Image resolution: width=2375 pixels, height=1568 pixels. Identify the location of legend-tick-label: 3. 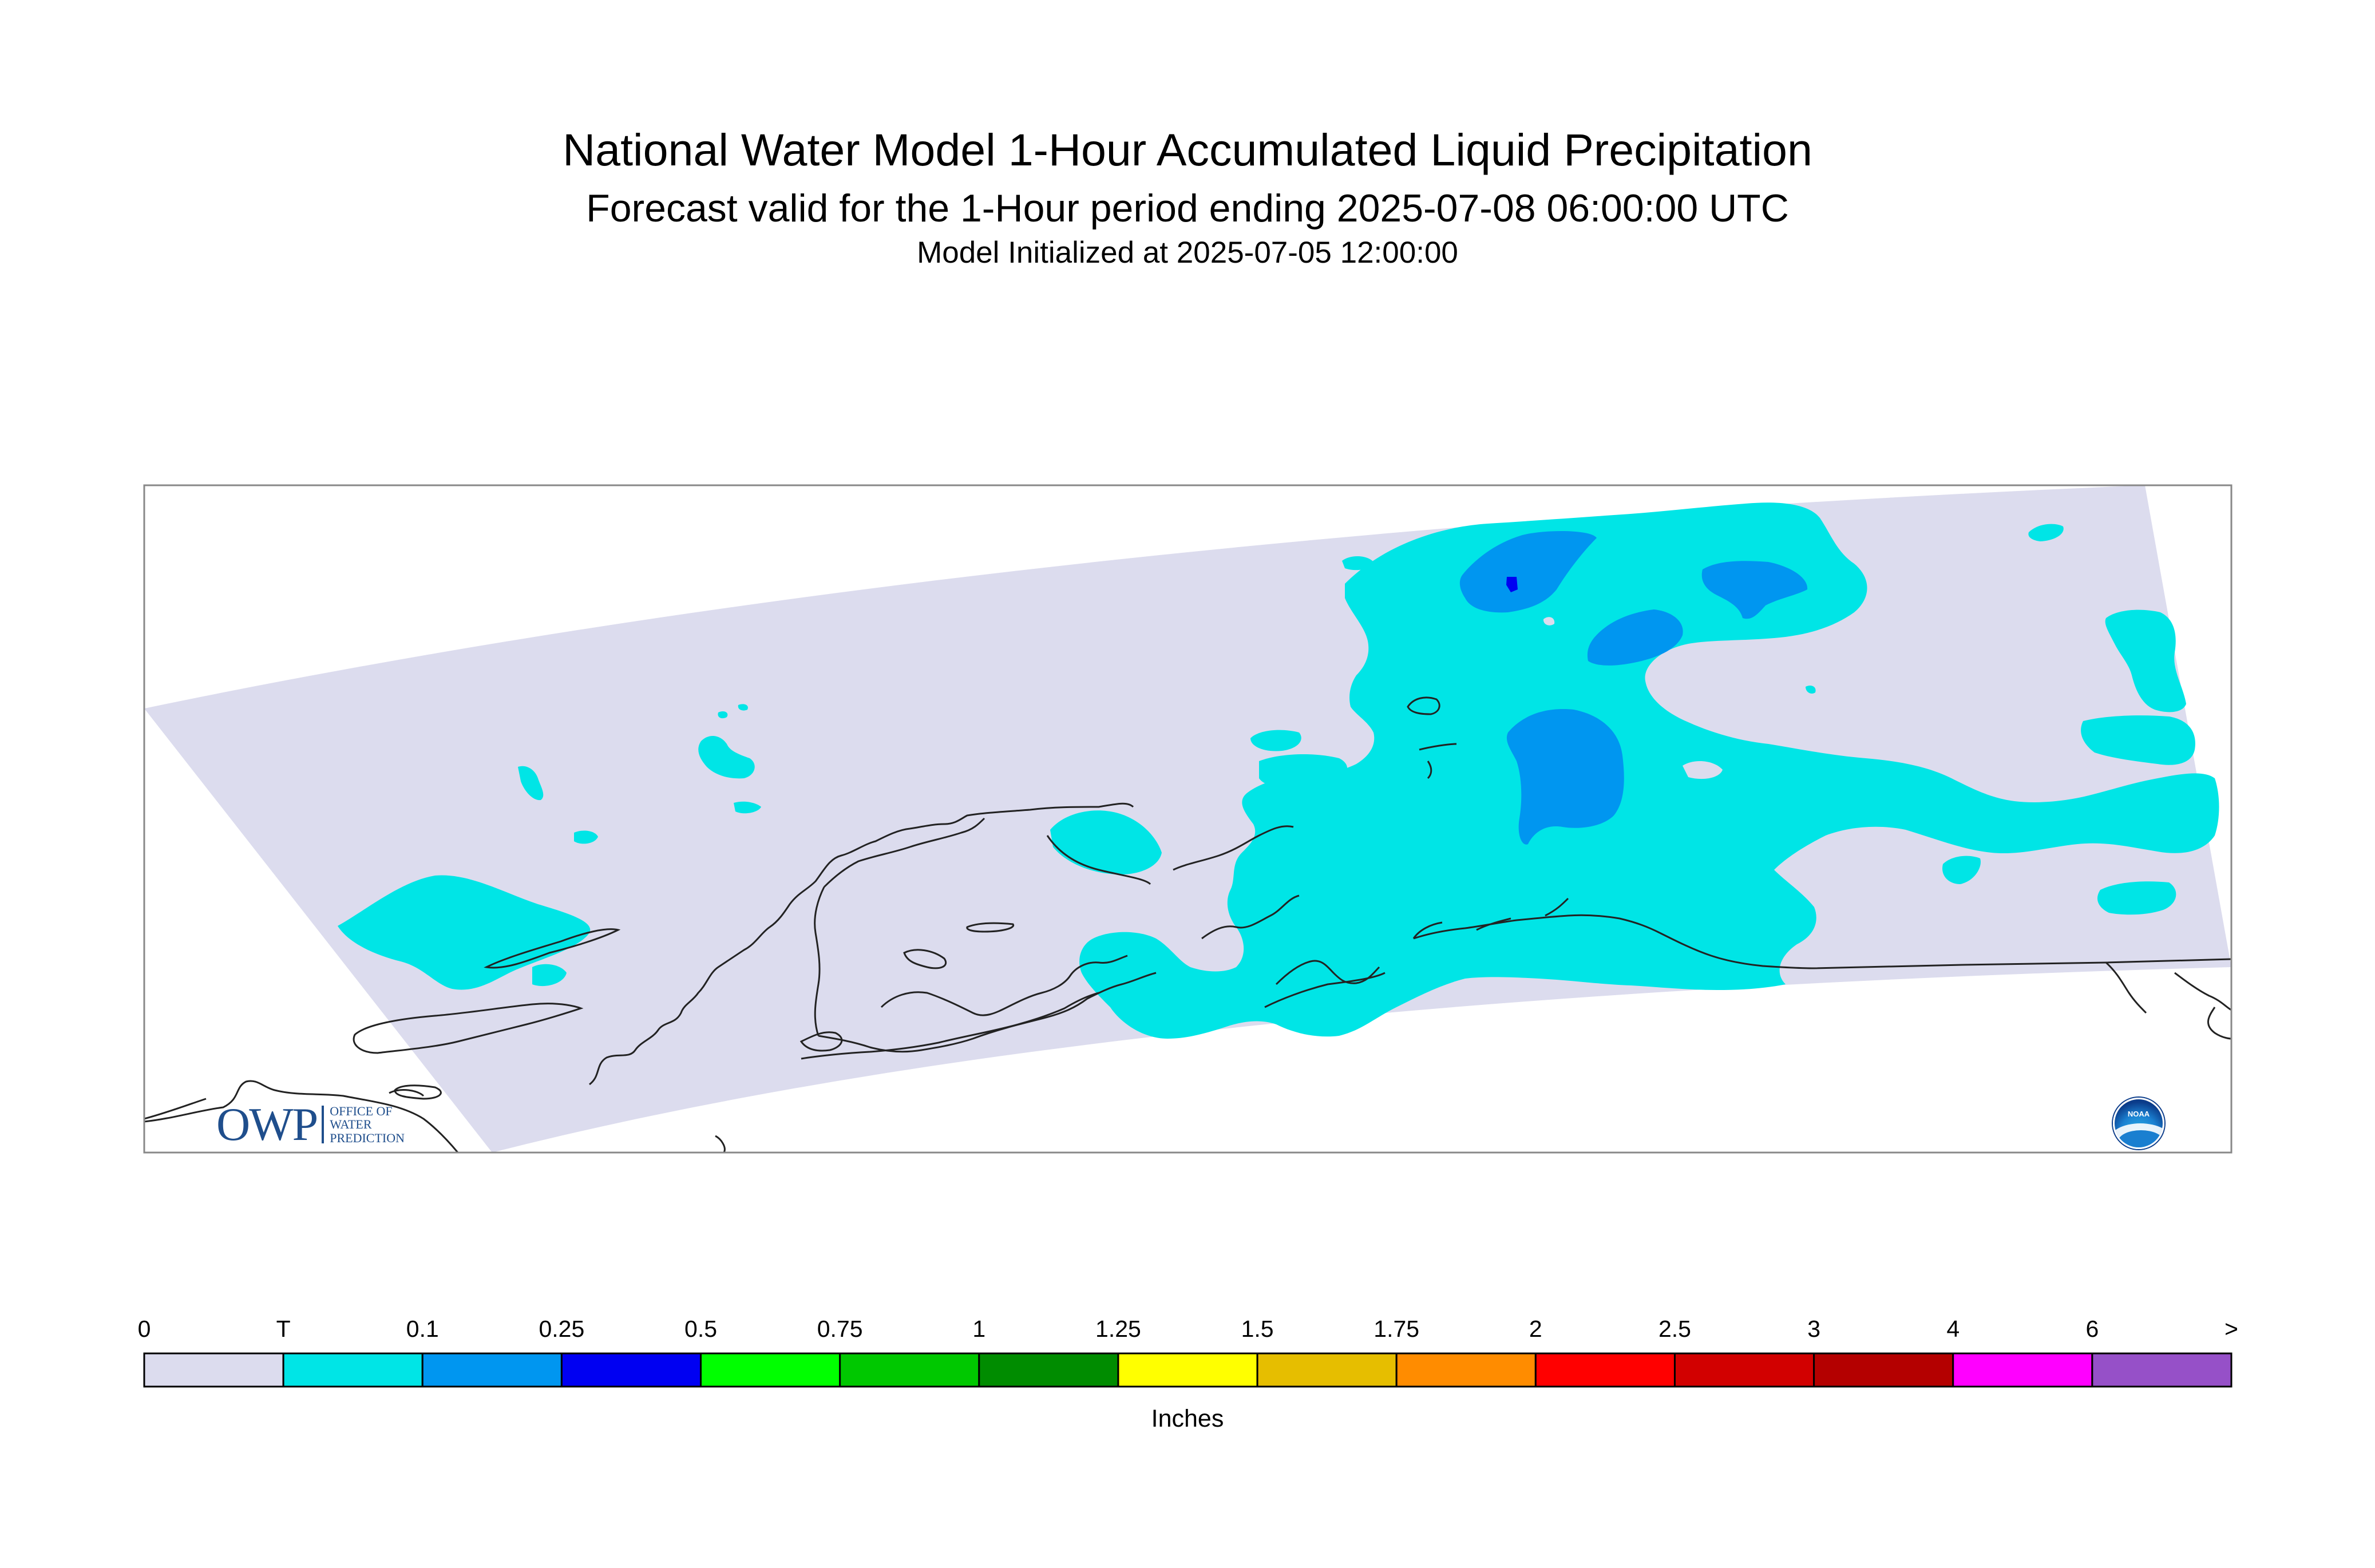
(1814, 1329).